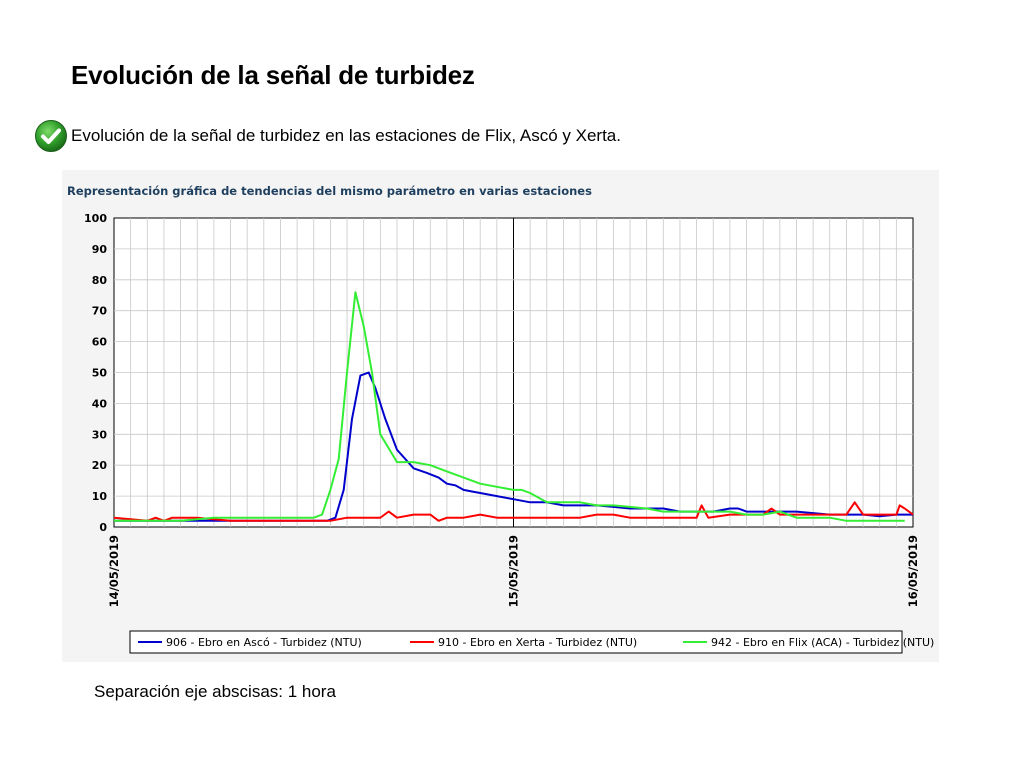 The width and height of the screenshot is (1024, 768). I want to click on x-tick-label: 14/05/2019, so click(114, 571).